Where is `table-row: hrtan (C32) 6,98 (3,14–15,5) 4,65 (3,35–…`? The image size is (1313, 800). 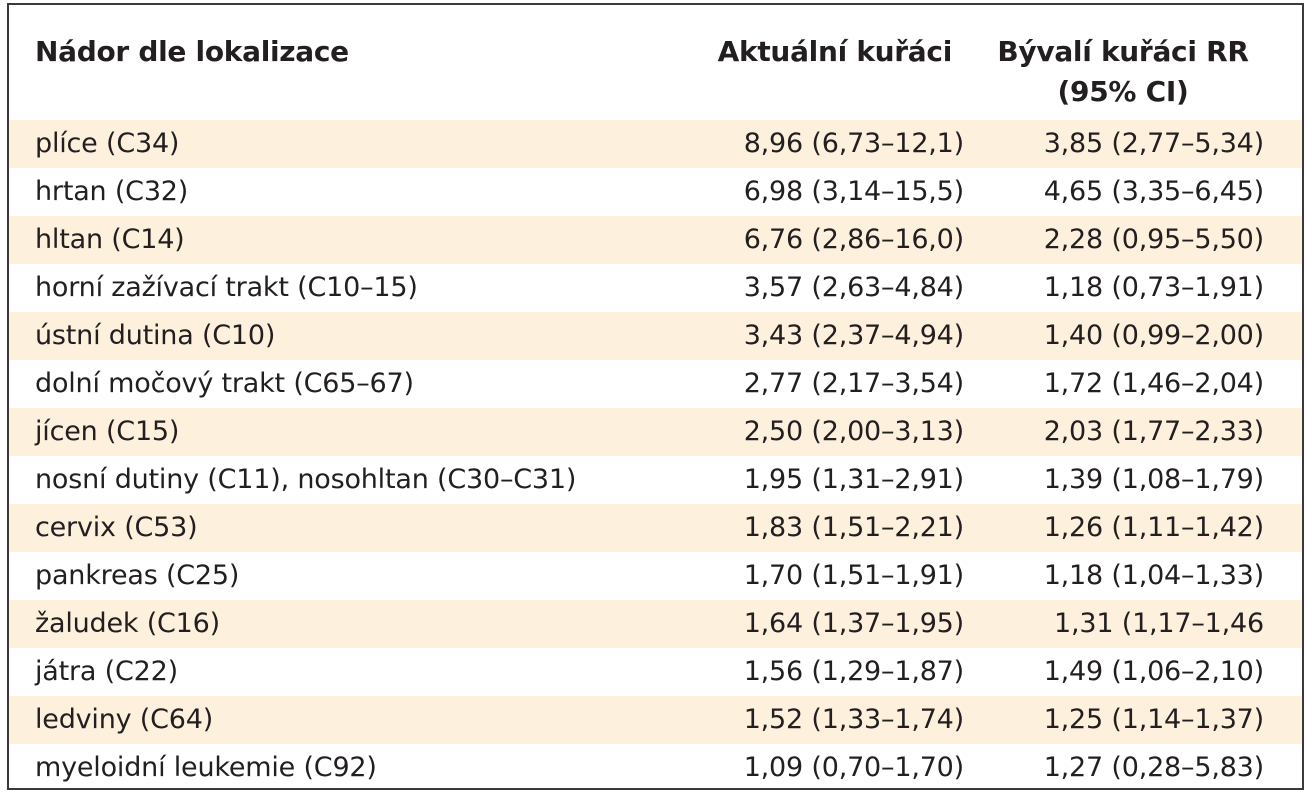 table-row: hrtan (C32) 6,98 (3,14–15,5) 4,65 (3,35–… is located at coordinates (655, 192).